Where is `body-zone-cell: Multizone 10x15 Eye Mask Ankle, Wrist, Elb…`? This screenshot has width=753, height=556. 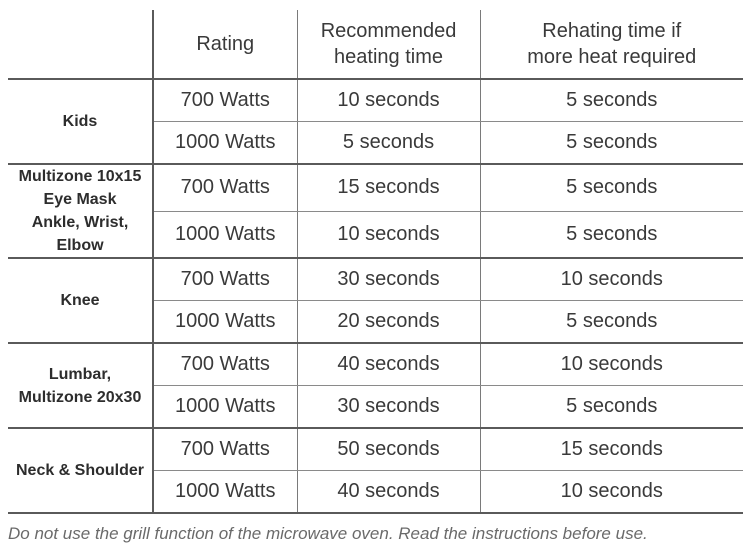
body-zone-cell: Multizone 10x15 Eye Mask Ankle, Wrist, Elb… is located at coordinates (81, 211).